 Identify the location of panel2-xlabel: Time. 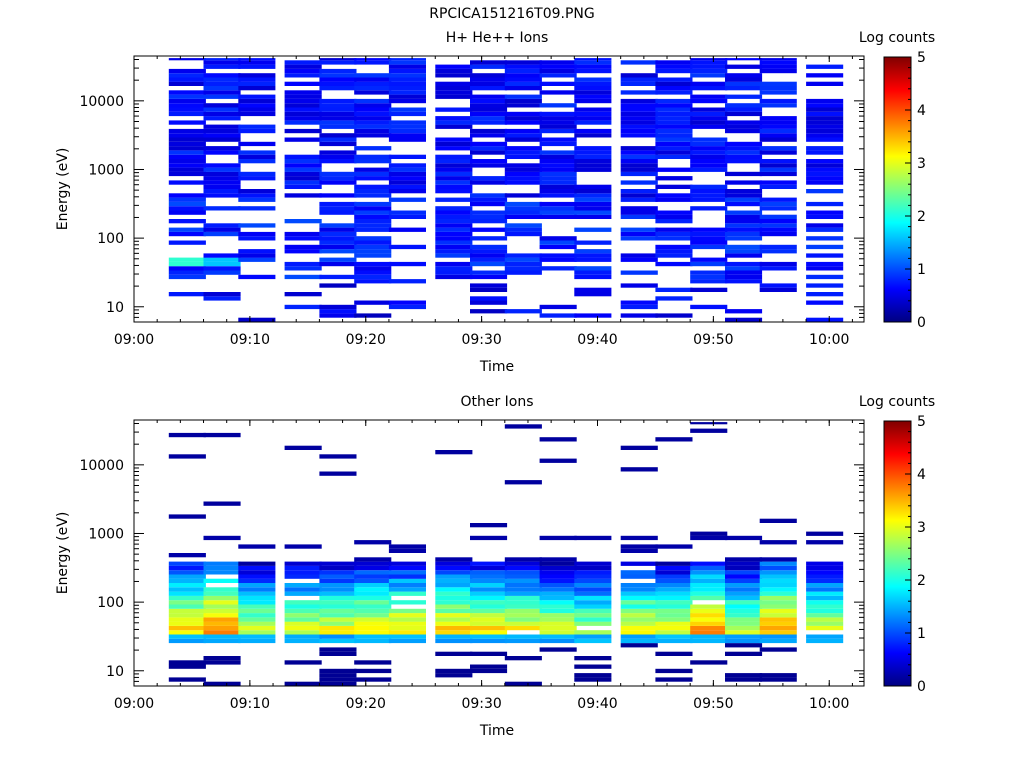
(496, 731).